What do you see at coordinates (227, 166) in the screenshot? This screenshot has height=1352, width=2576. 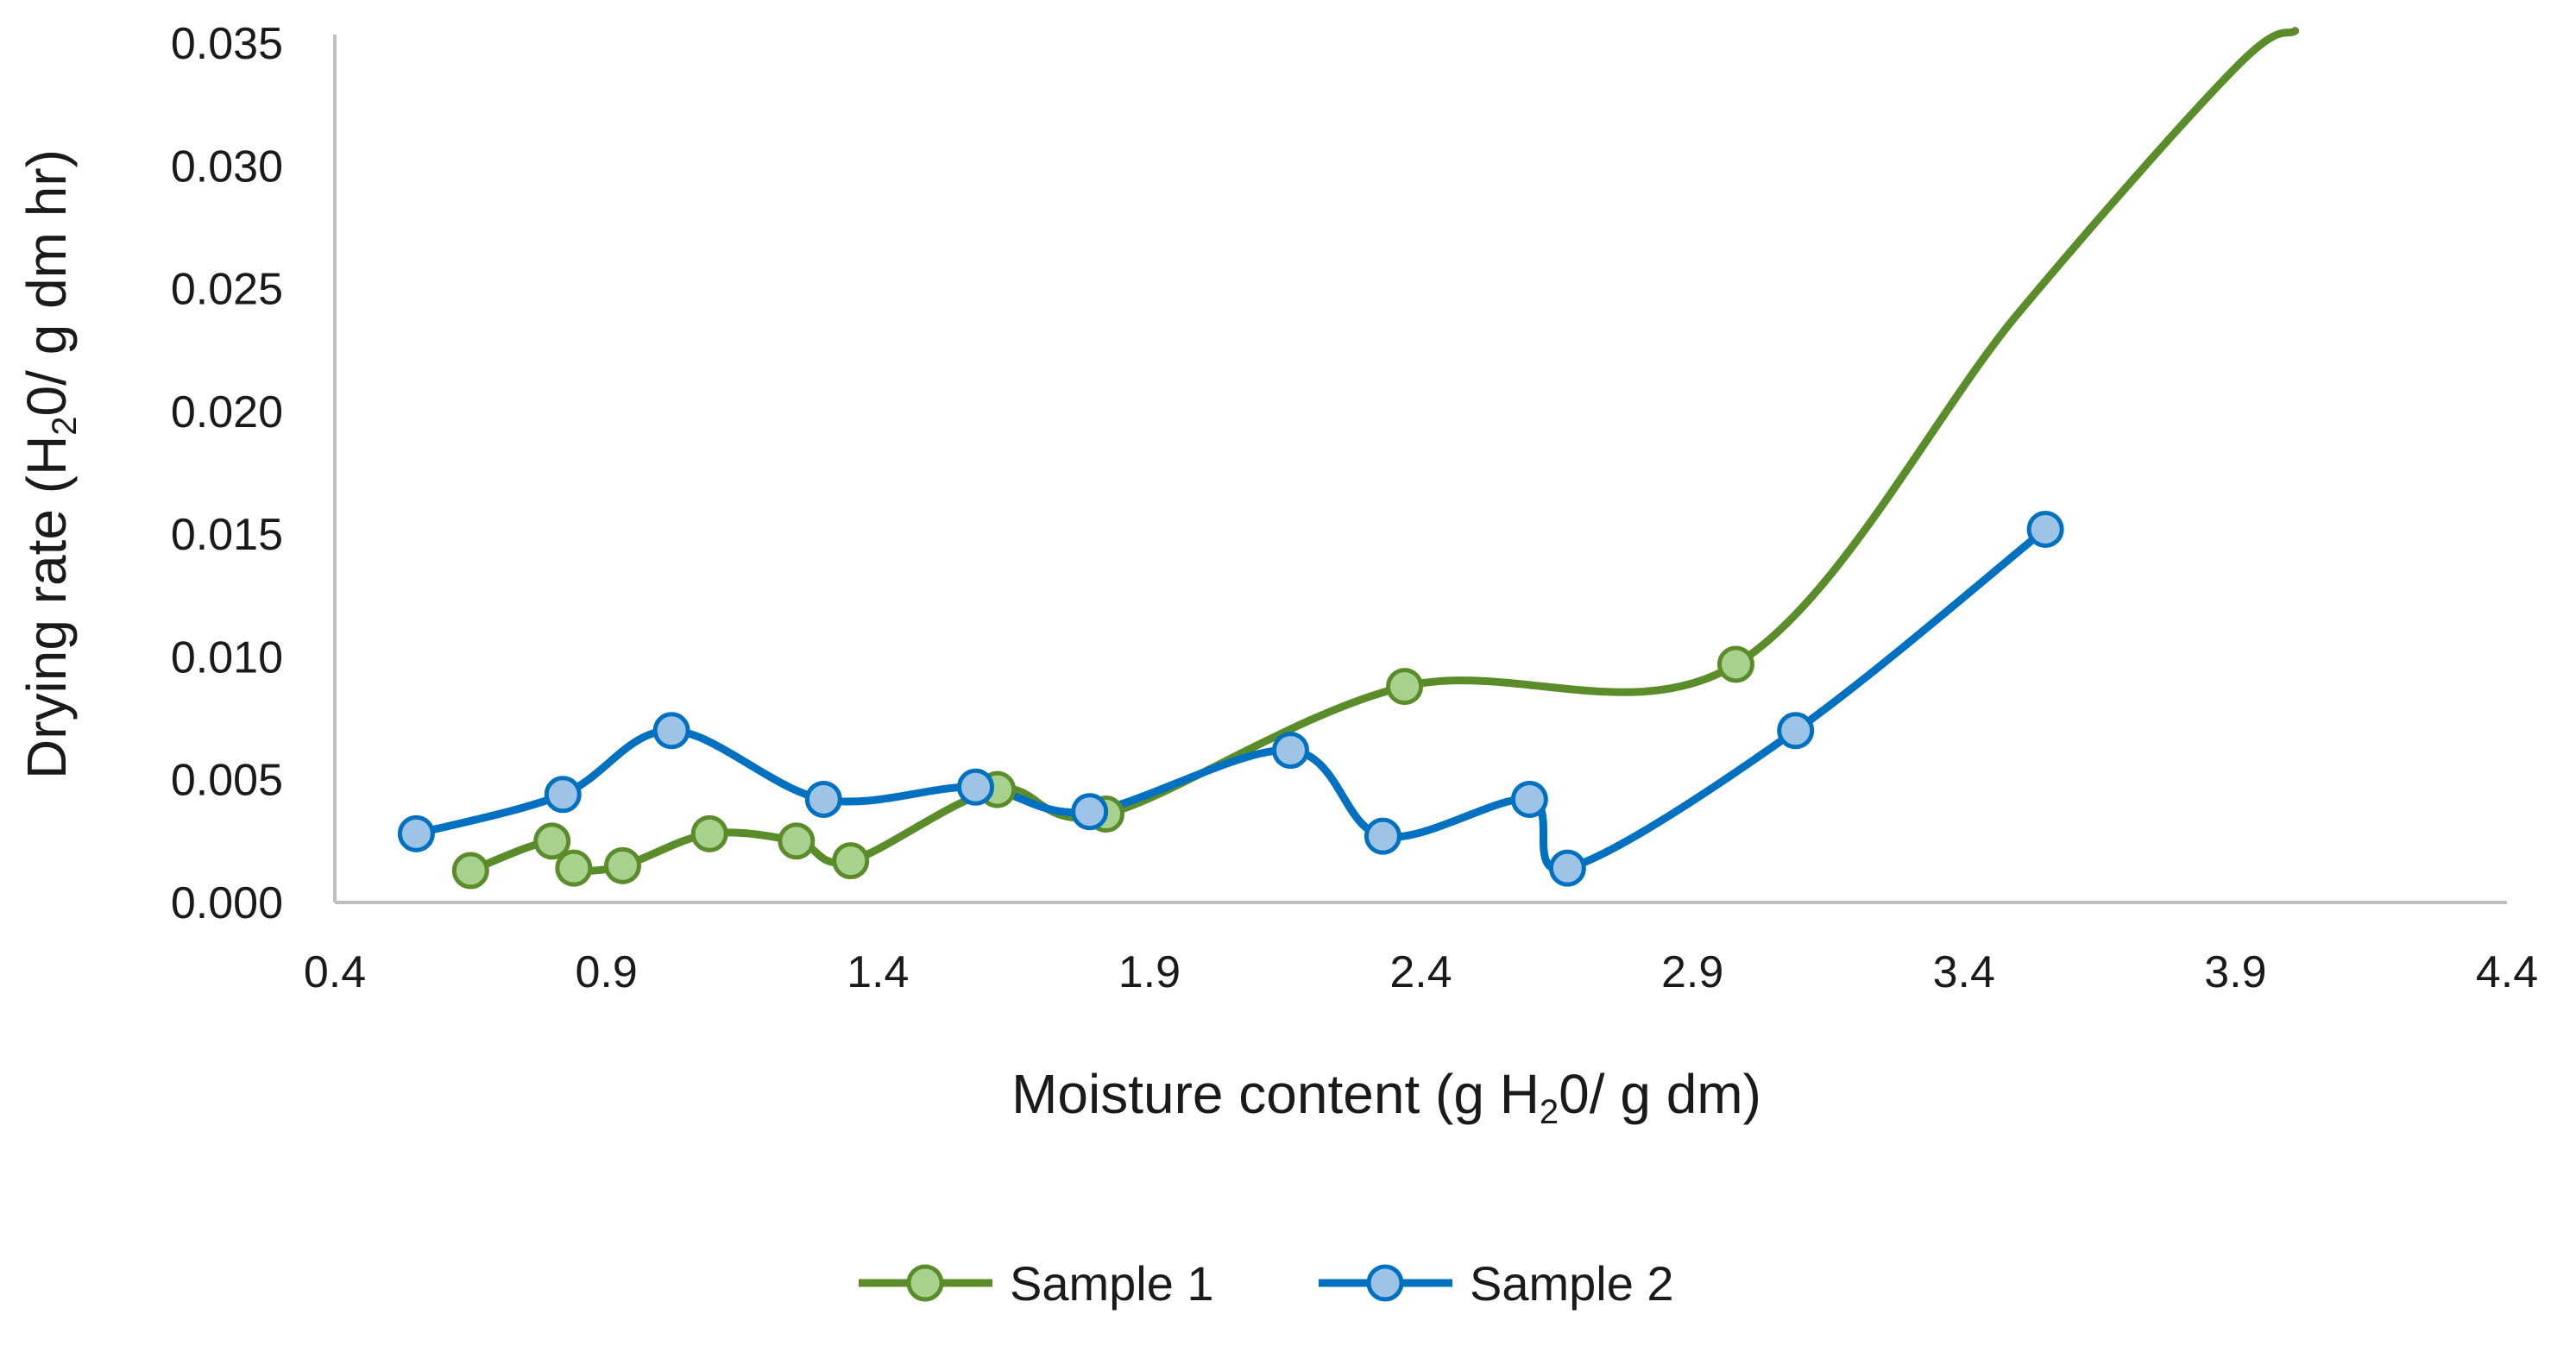 I see `y-tick-label: 0.030` at bounding box center [227, 166].